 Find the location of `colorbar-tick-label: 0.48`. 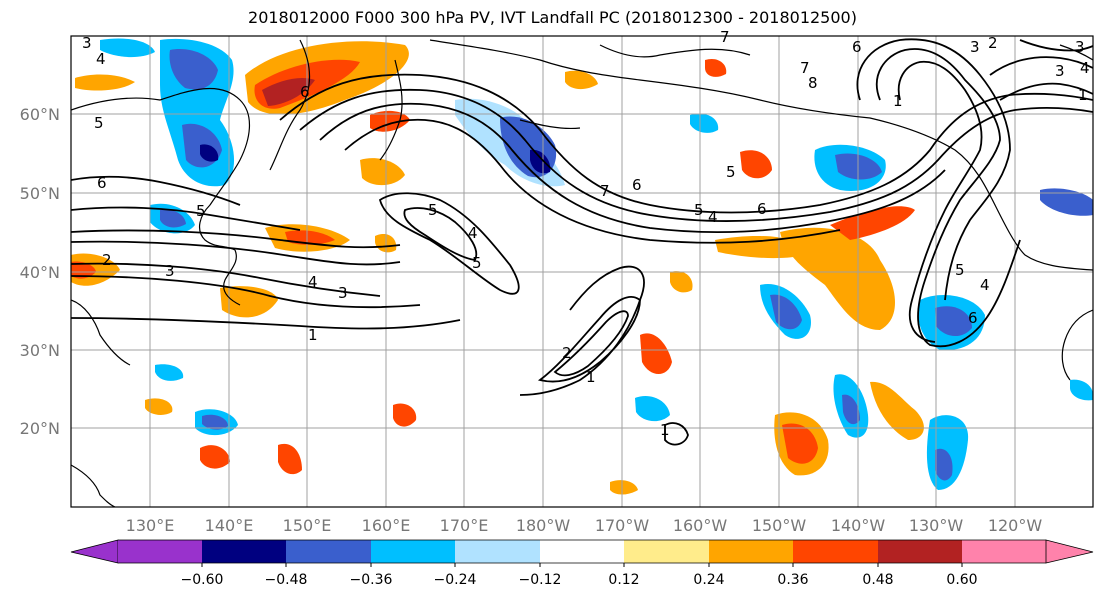

colorbar-tick-label: 0.48 is located at coordinates (877, 580).